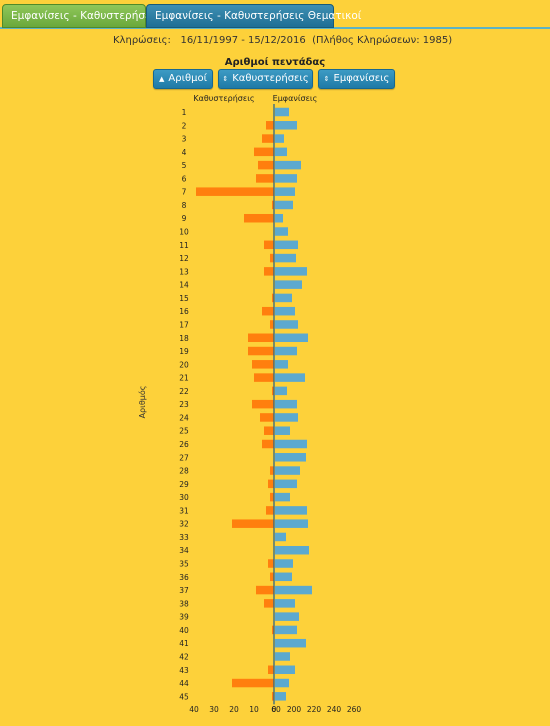 This screenshot has height=726, width=550. Describe the element at coordinates (184, 590) in the screenshot. I see `category-label: 37` at that location.